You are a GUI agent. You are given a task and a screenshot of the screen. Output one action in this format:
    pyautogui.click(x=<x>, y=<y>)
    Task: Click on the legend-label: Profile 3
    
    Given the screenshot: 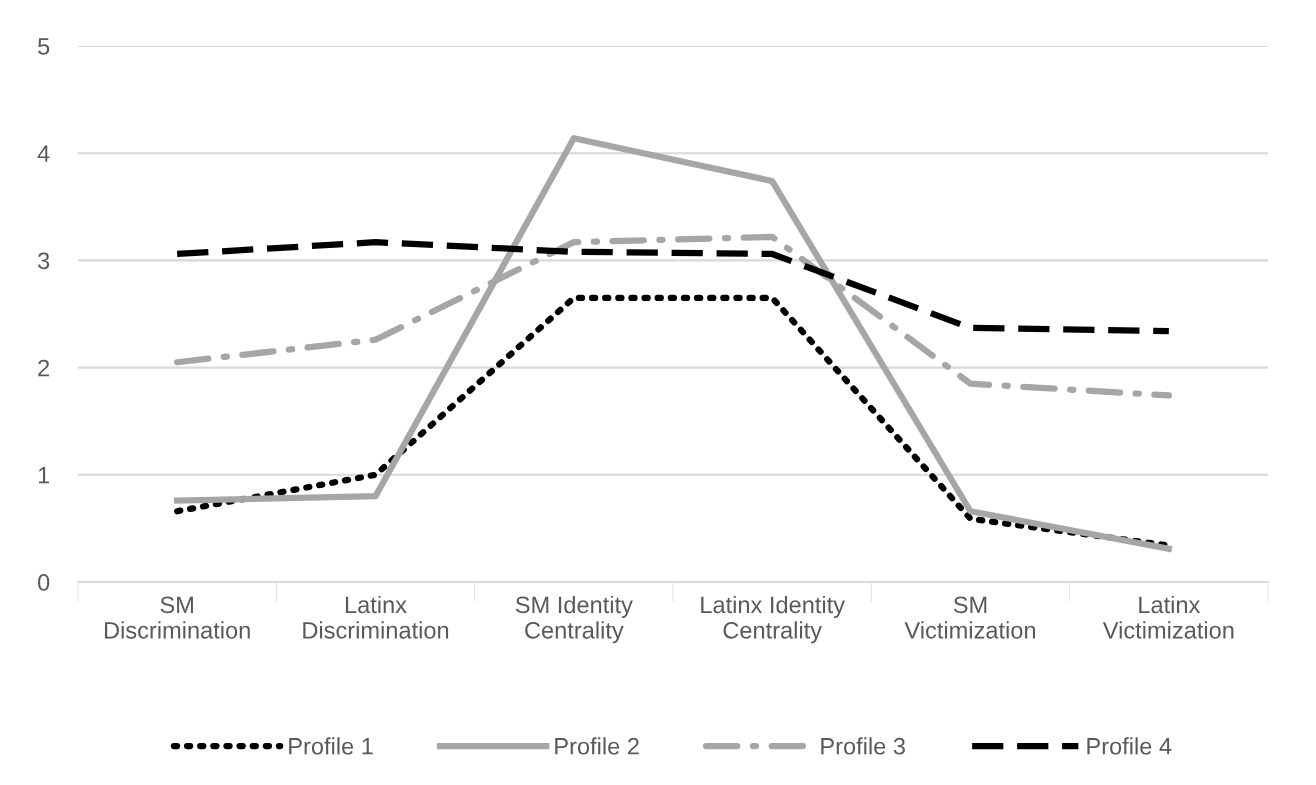 What is the action you would take?
    pyautogui.click(x=863, y=746)
    